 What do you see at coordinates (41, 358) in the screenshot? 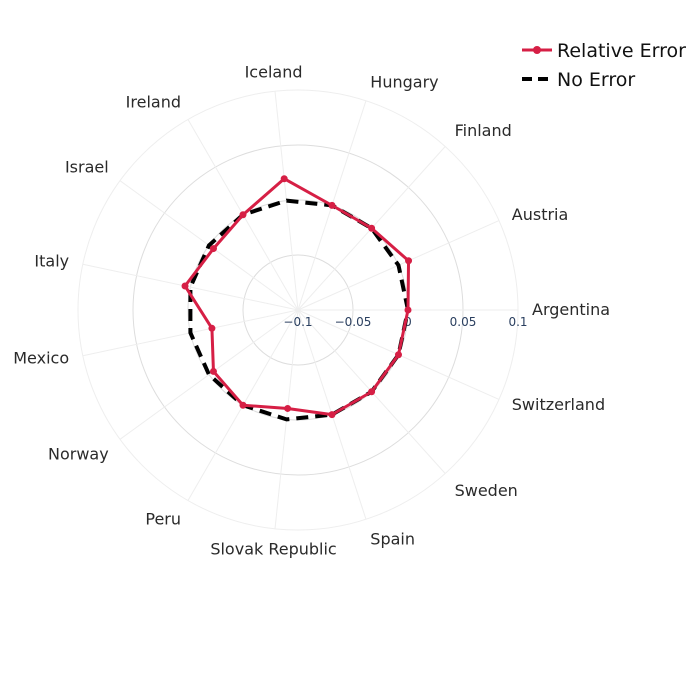
I see `category-label: Mexico` at bounding box center [41, 358].